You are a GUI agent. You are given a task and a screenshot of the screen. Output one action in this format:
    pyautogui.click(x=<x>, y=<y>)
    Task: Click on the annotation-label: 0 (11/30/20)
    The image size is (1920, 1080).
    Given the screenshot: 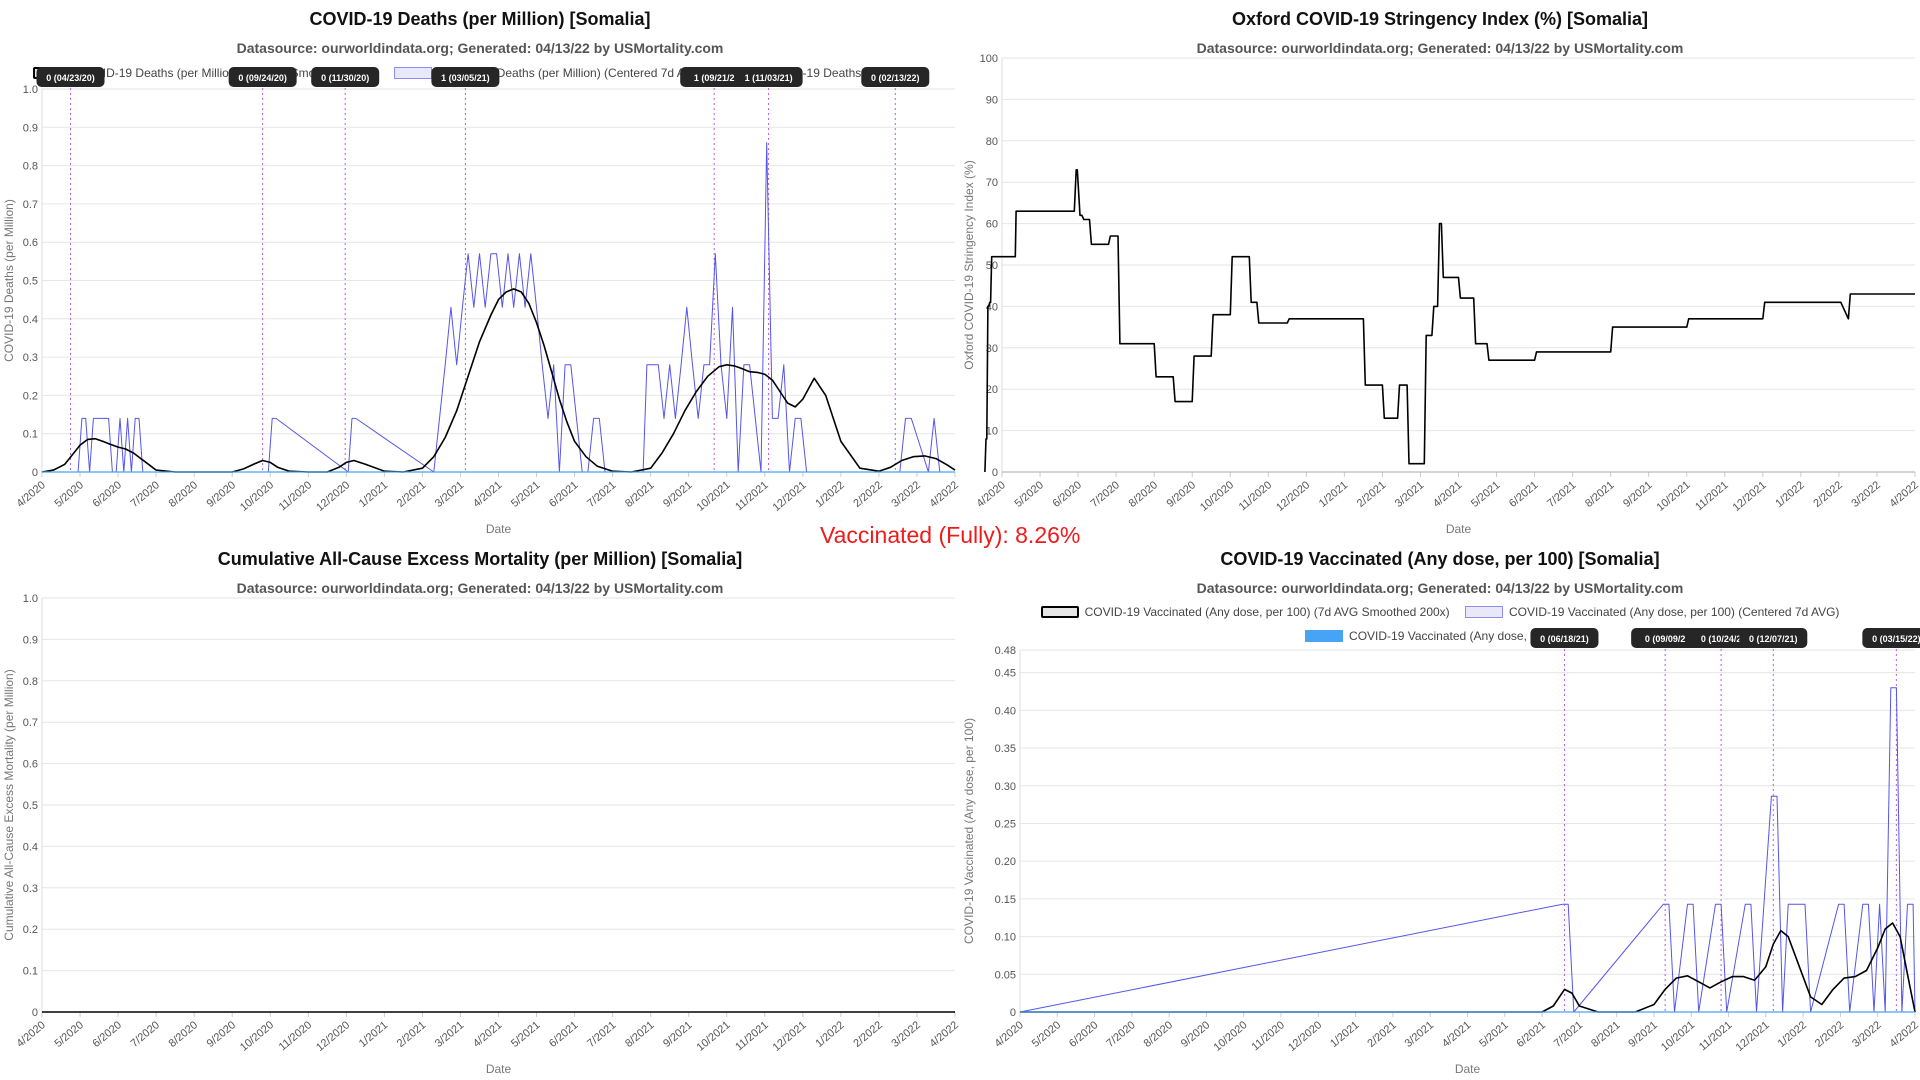 What is the action you would take?
    pyautogui.click(x=345, y=78)
    